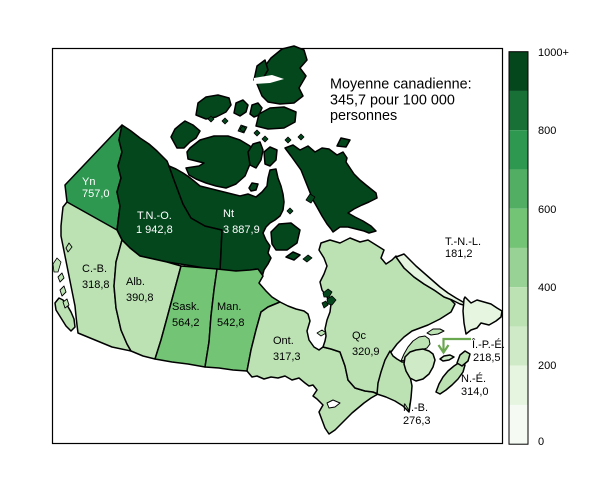 The width and height of the screenshot is (612, 490). What do you see at coordinates (392, 101) in the screenshot?
I see `svg-text: 345,7 pour 100 000` at bounding box center [392, 101].